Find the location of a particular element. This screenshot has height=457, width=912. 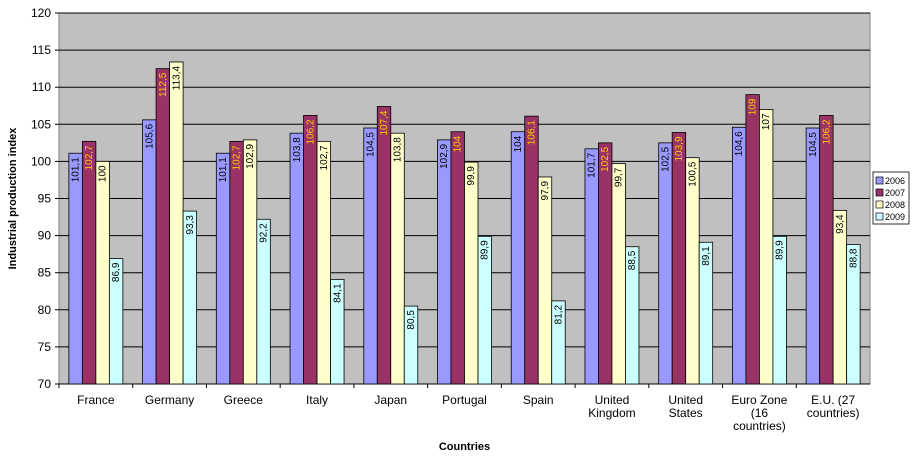

data-label: 80,5 is located at coordinates (411, 320).